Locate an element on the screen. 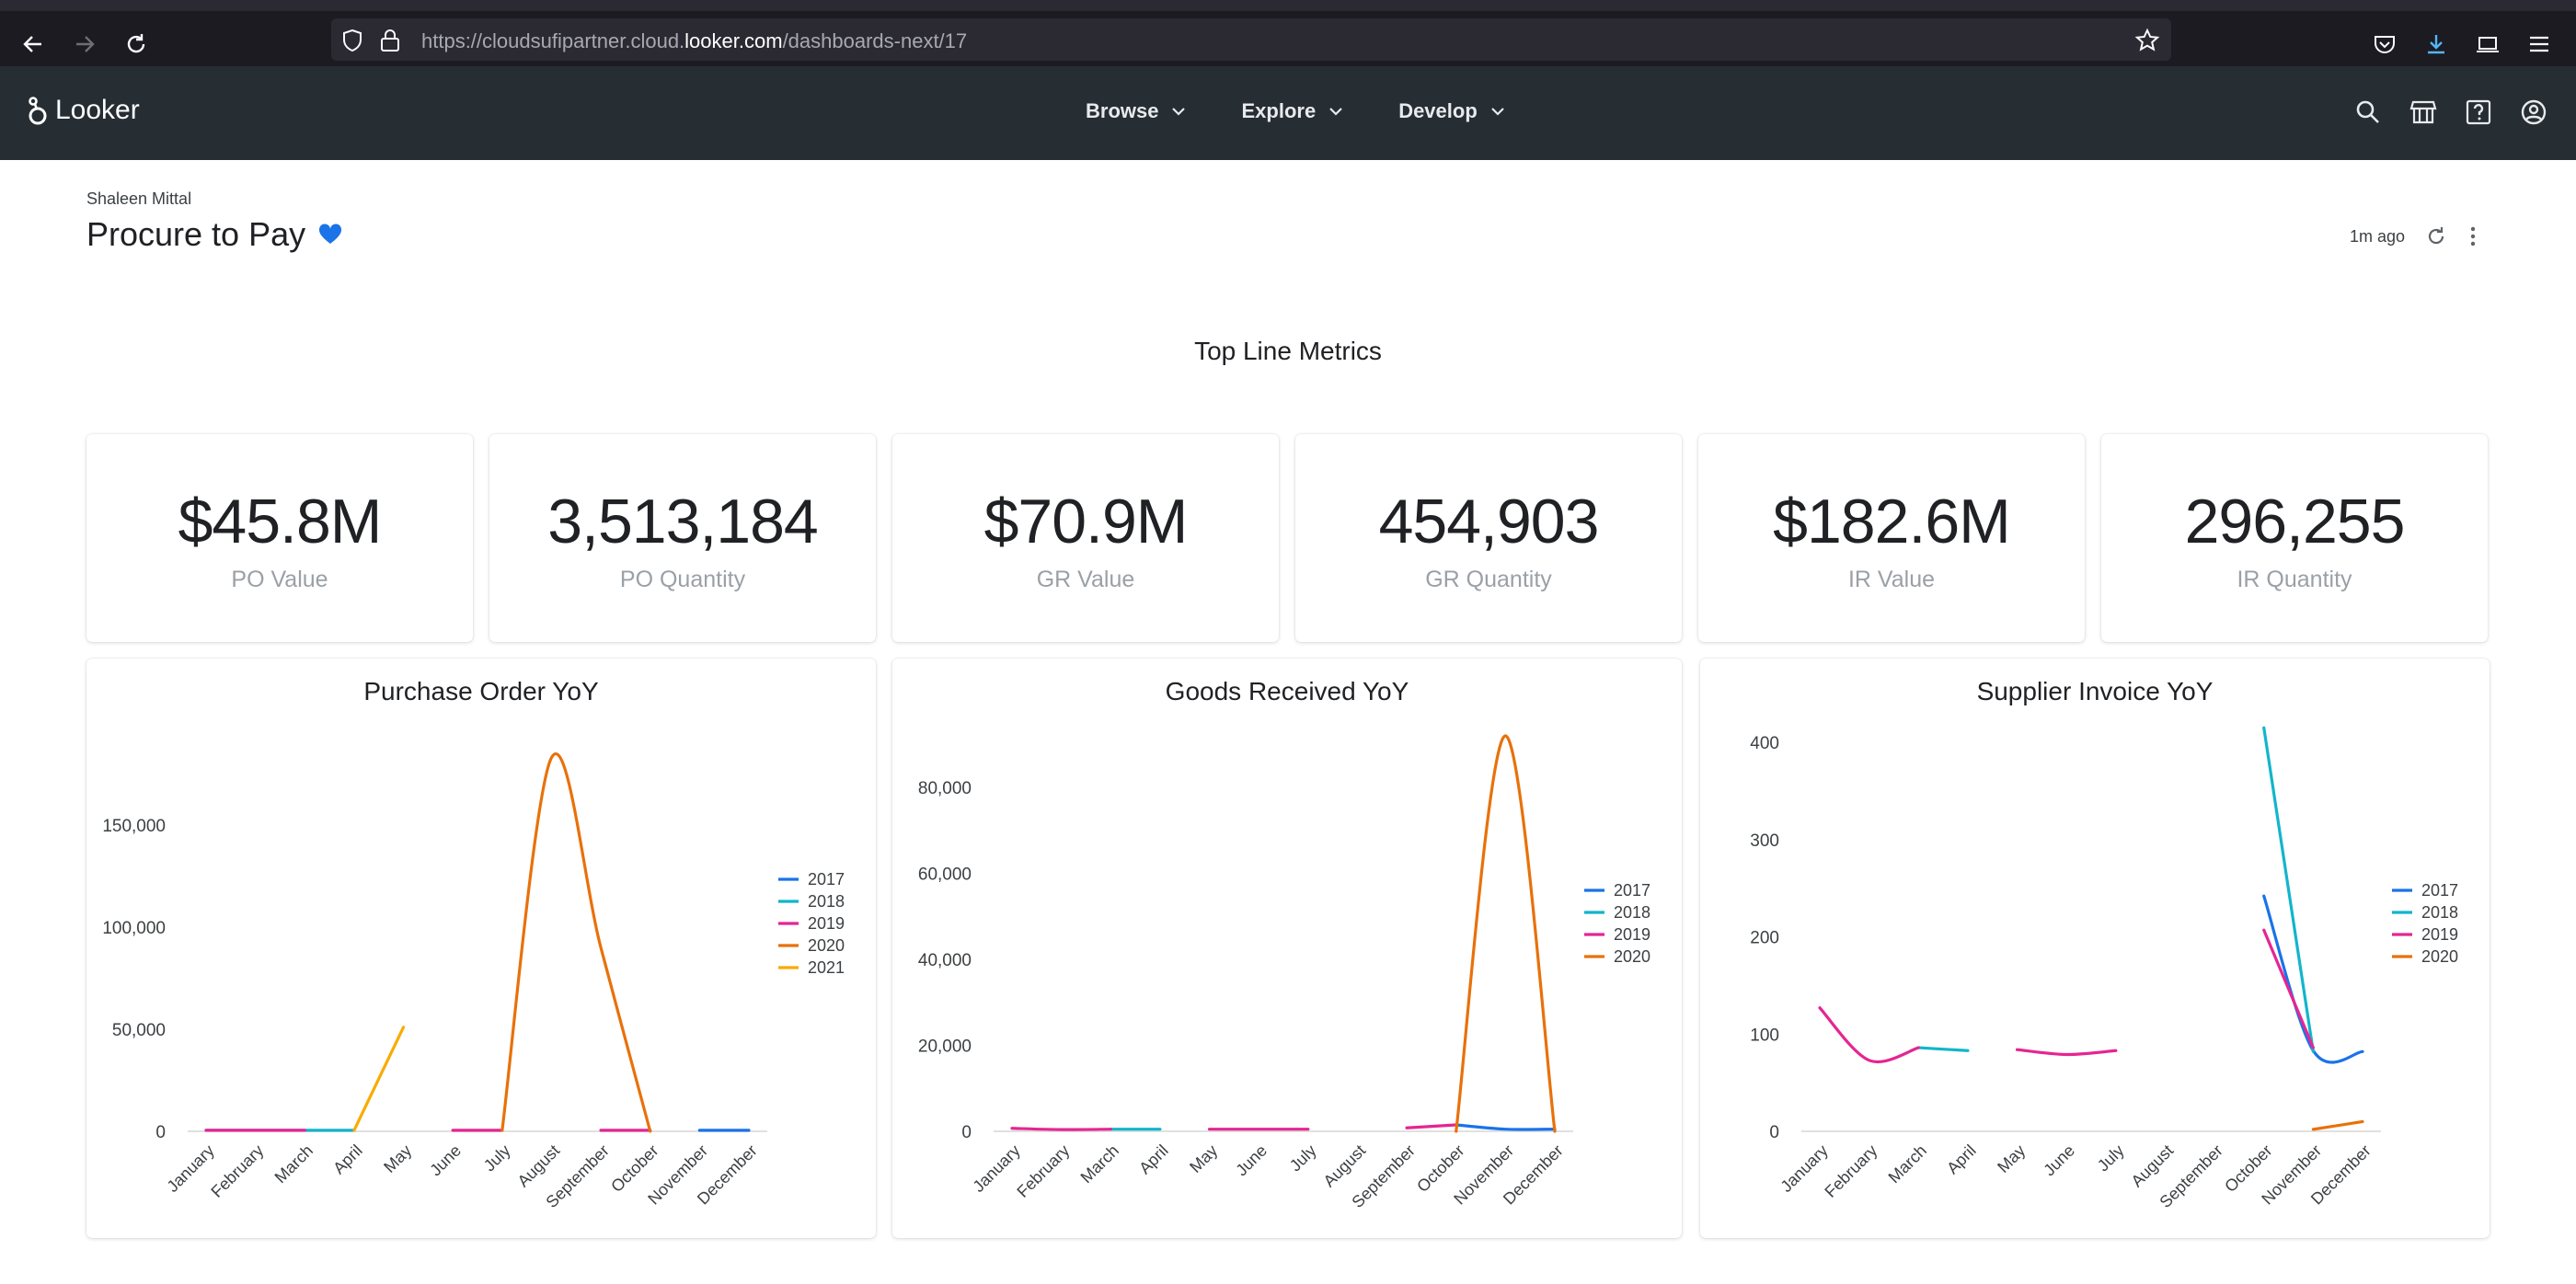  kpi-tile-ir-value: $182.6M IR Value is located at coordinates (1891, 538).